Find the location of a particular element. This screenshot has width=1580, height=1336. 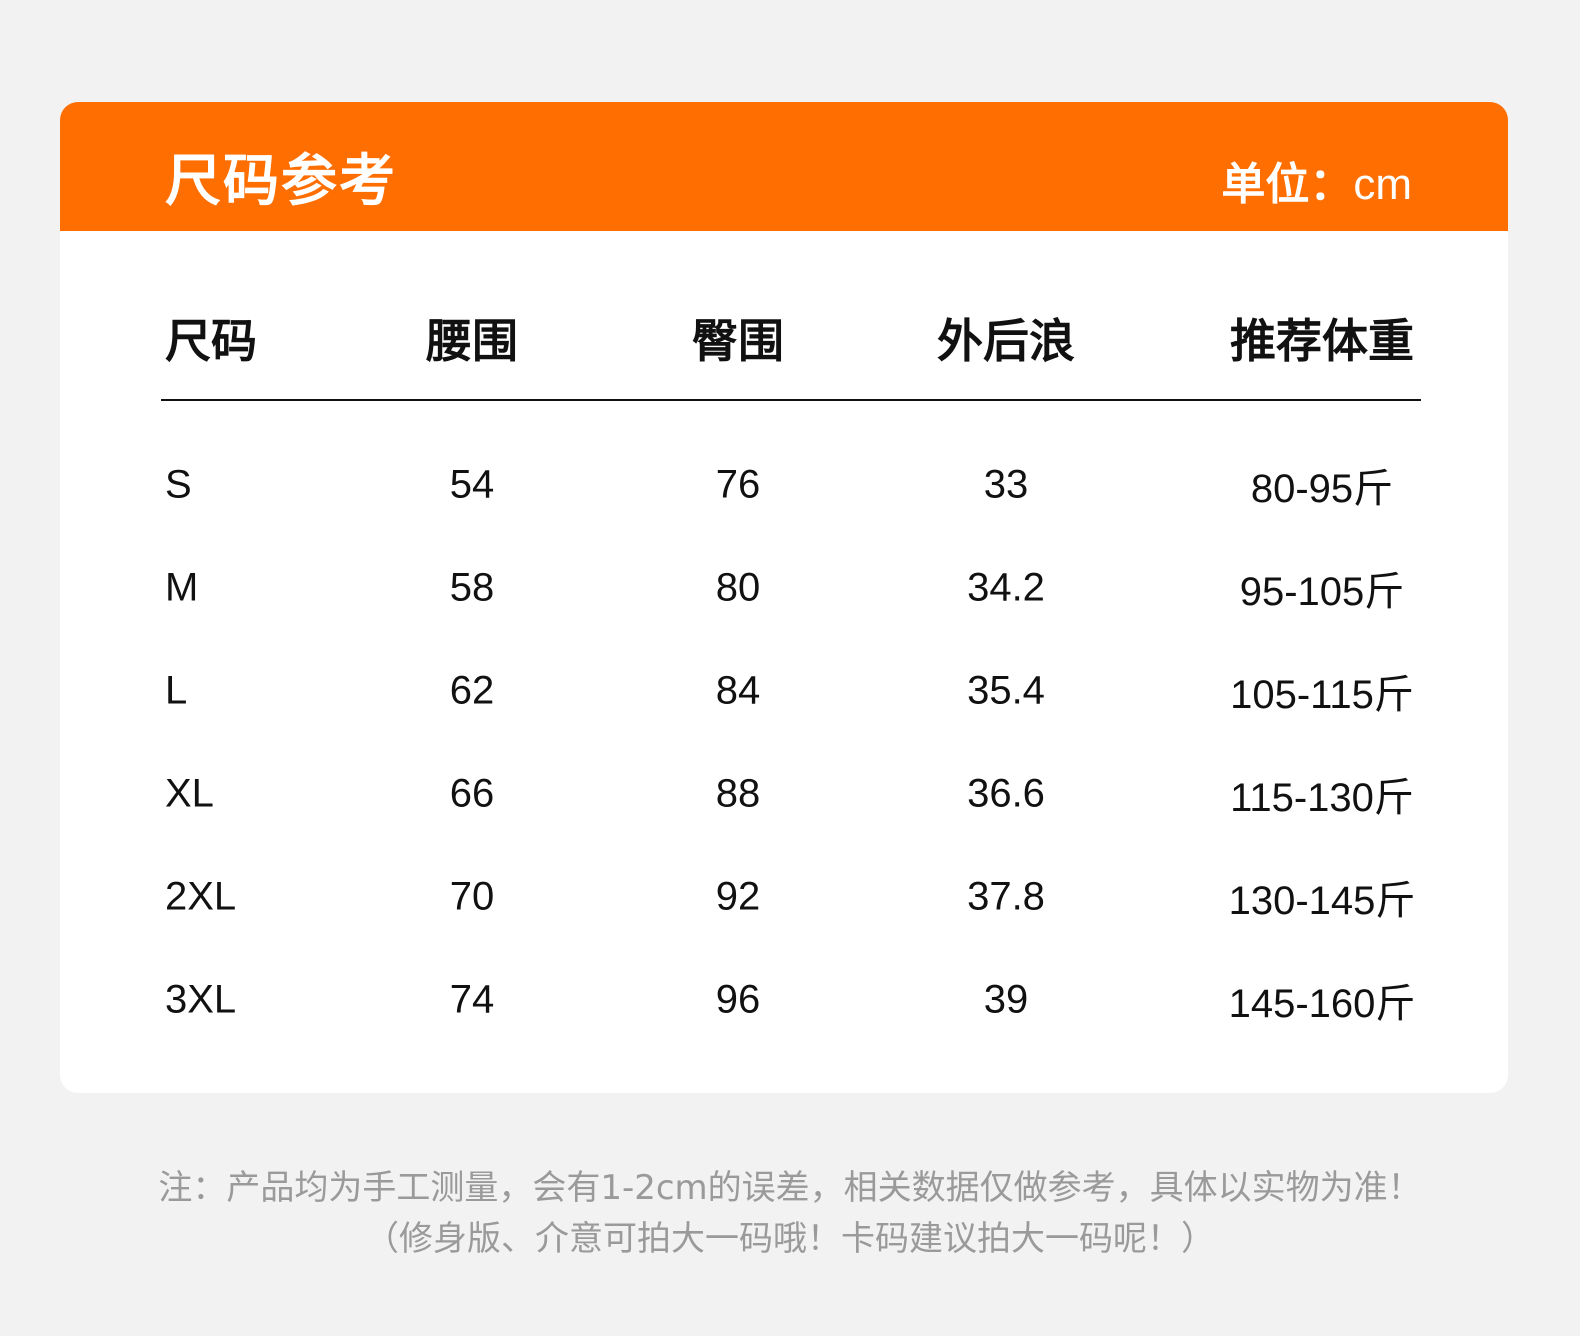

table-cell: 145-160斤 is located at coordinates (1322, 1004).